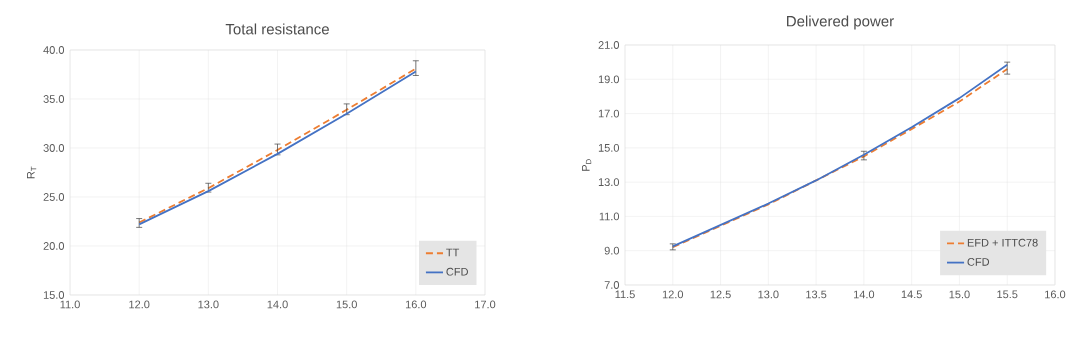 The width and height of the screenshot is (1080, 351). I want to click on y-tick-label: 17.0, so click(609, 113).